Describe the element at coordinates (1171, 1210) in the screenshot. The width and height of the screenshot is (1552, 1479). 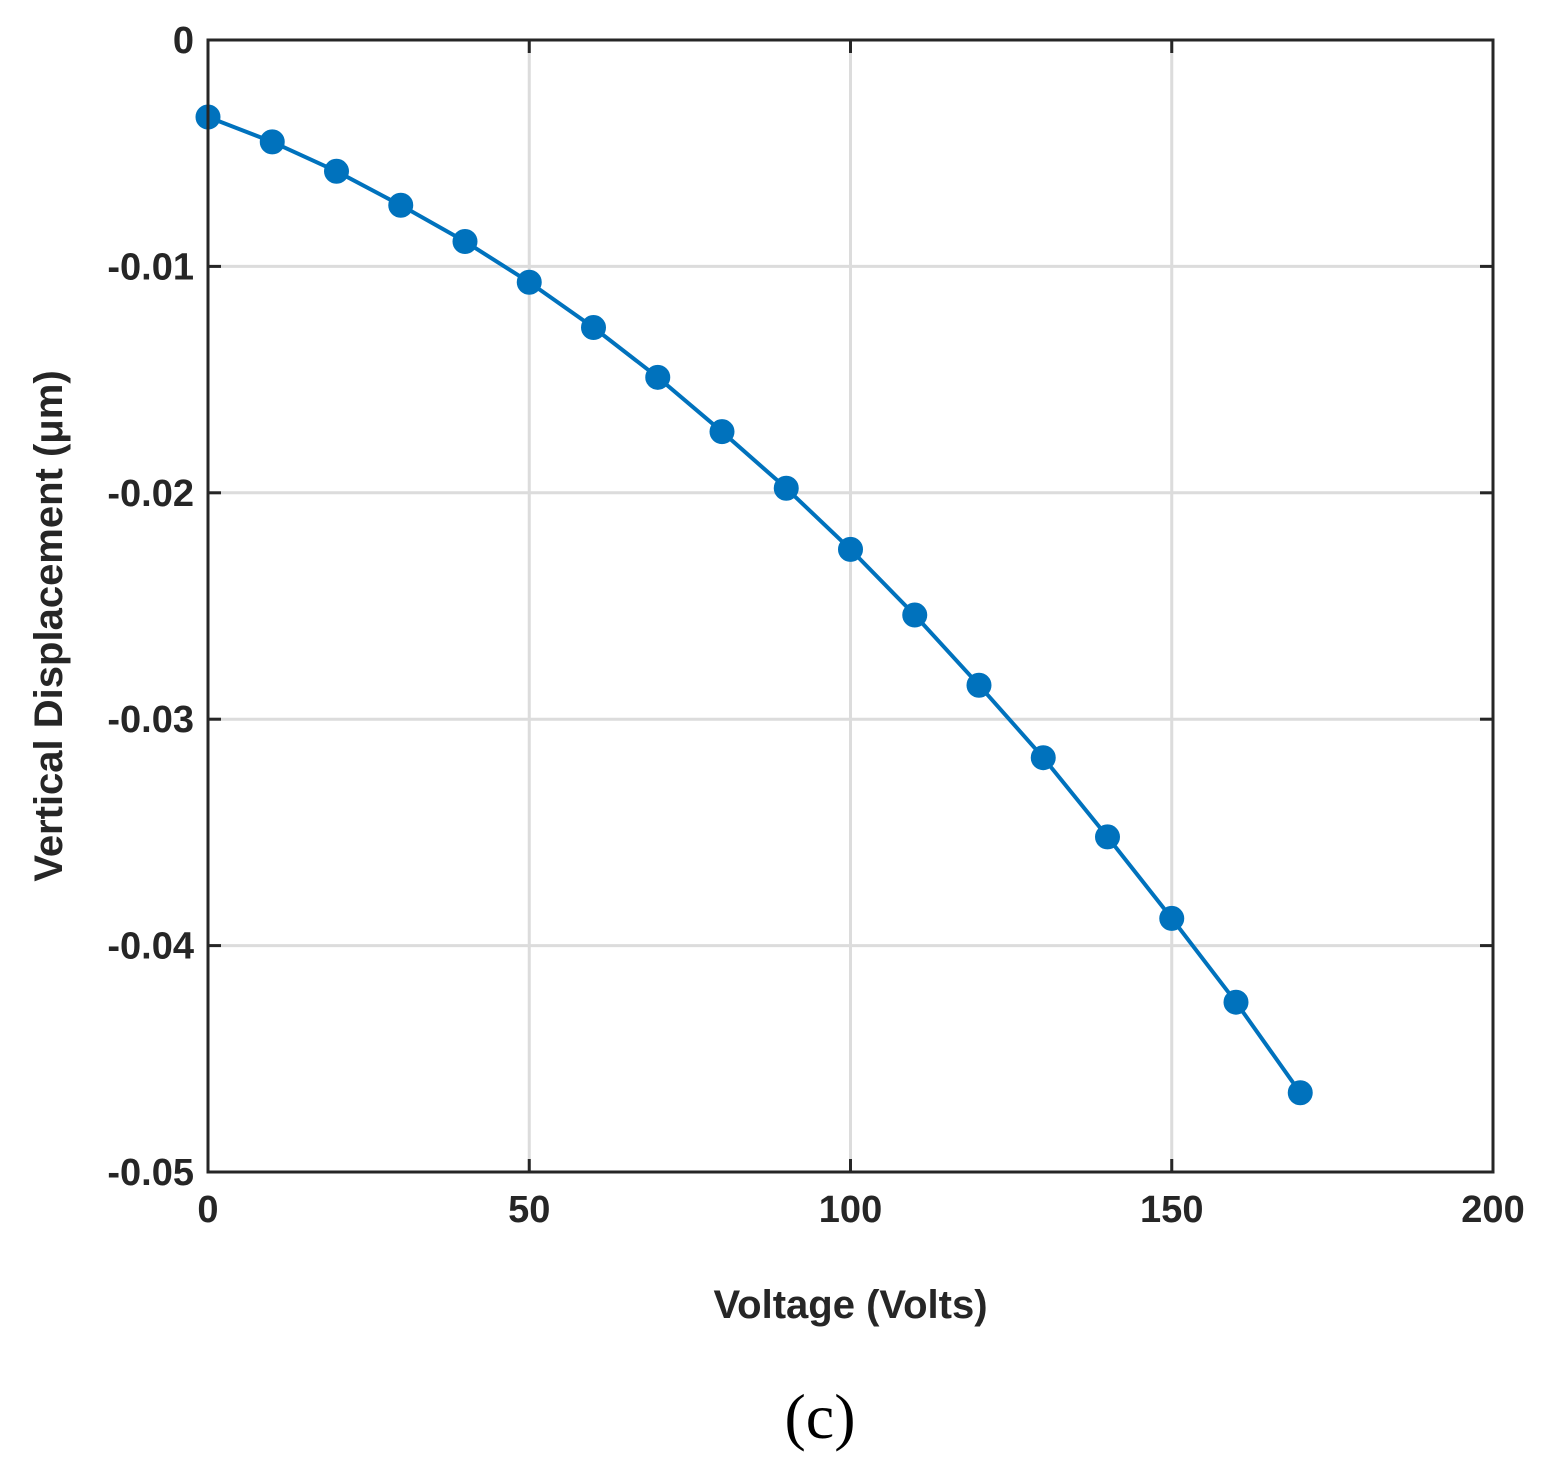
I see `x-tick-label: 150` at that location.